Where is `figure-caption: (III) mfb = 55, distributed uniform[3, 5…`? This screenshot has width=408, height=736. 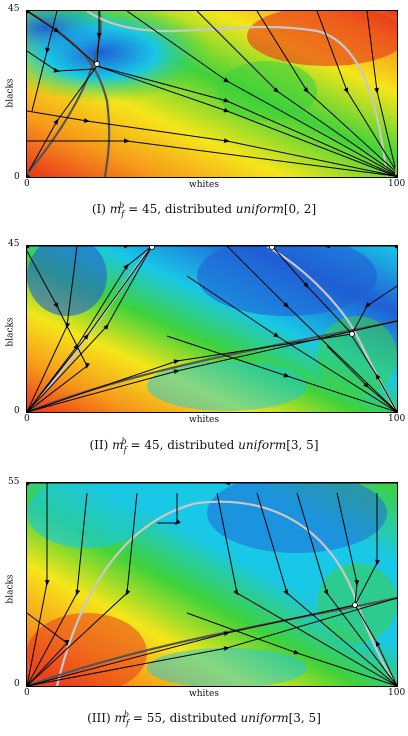 figure-caption: (III) mfb = 55, distributed uniform[3, 5… is located at coordinates (204, 718).